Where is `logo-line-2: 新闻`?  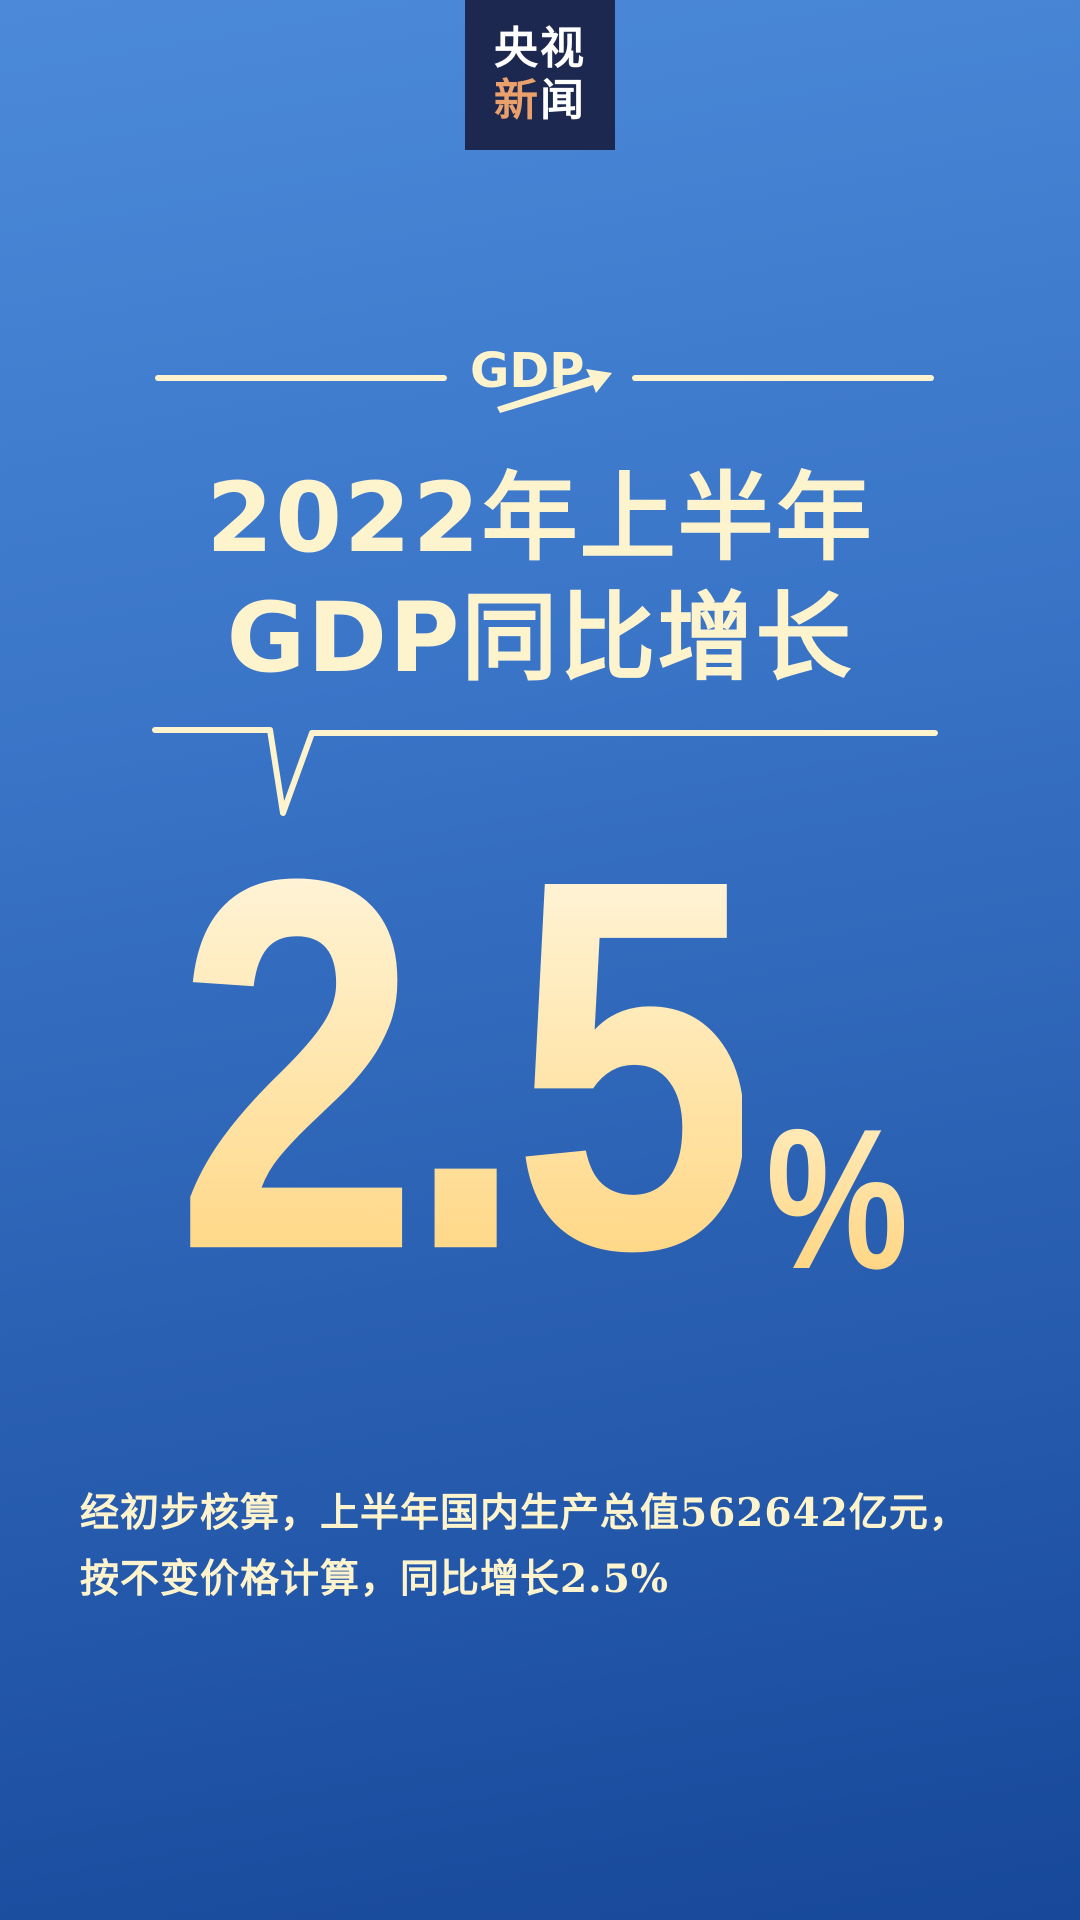
logo-line-2: 新闻 is located at coordinates (540, 101).